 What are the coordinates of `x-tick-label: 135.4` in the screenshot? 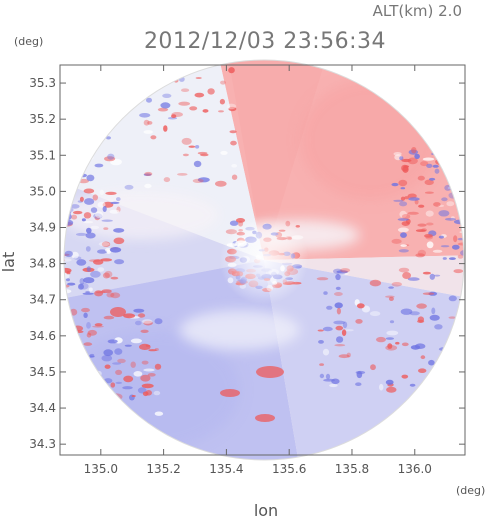 It's located at (226, 469).